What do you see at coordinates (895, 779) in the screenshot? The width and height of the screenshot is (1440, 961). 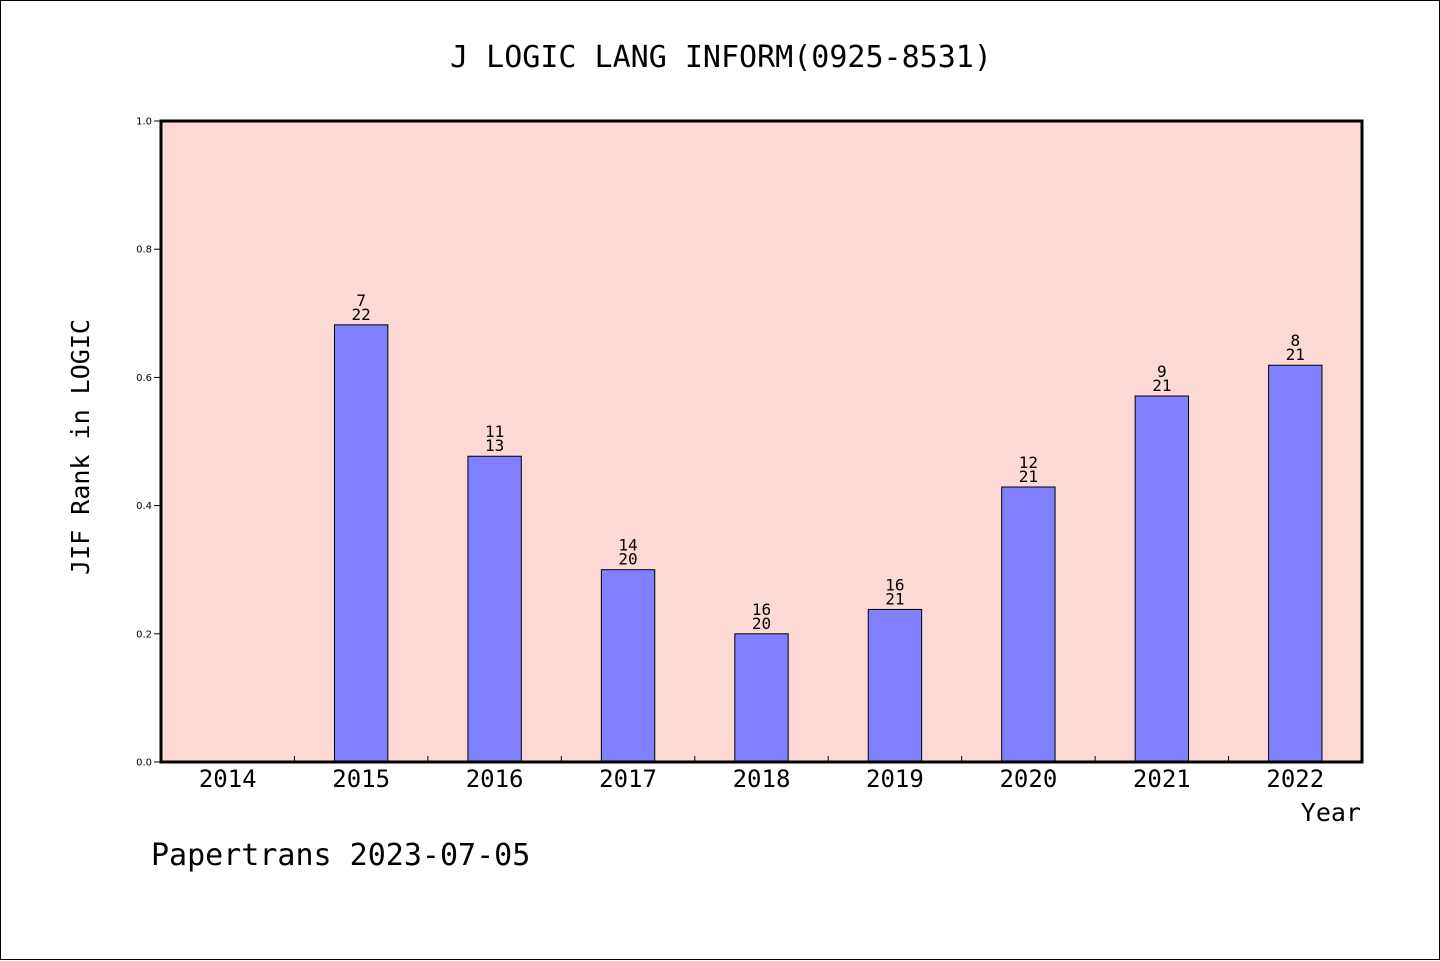 I see `x-tick-label: 2019` at bounding box center [895, 779].